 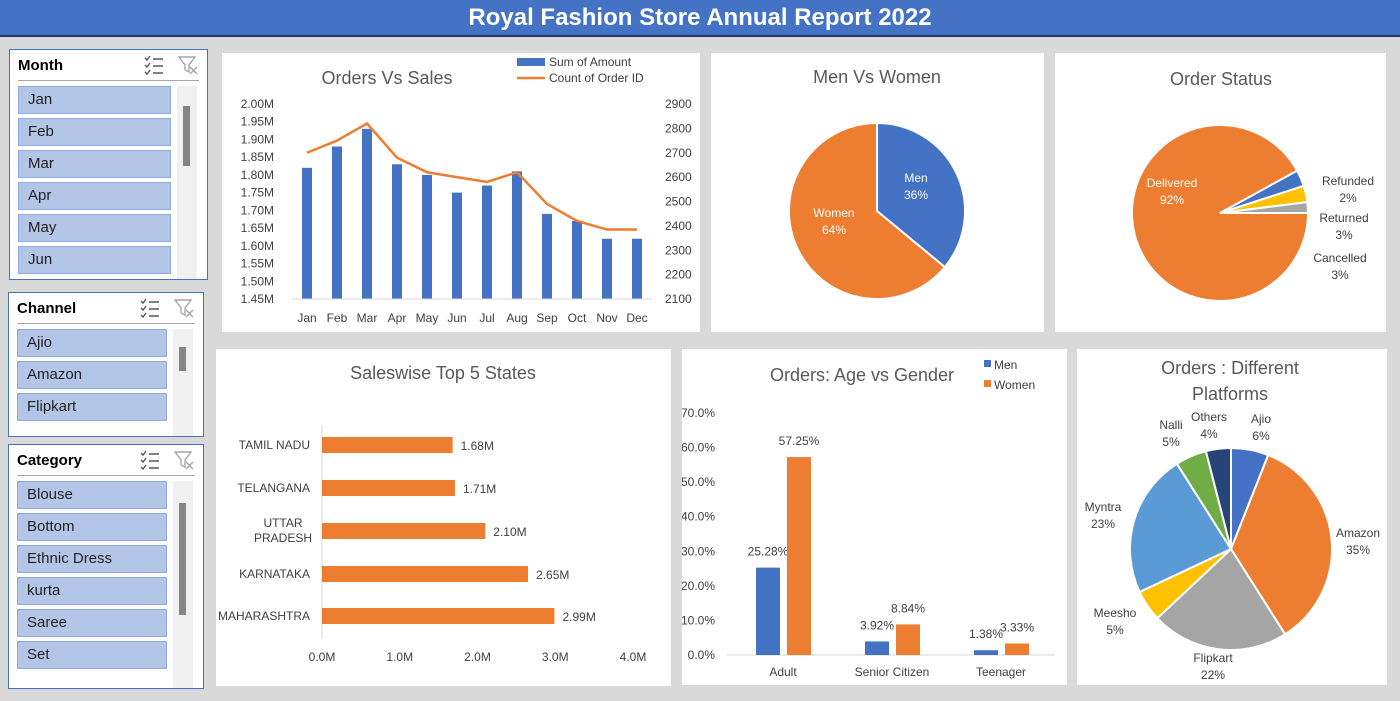 What do you see at coordinates (555, 657) in the screenshot?
I see `x-tick-label: 3.0M` at bounding box center [555, 657].